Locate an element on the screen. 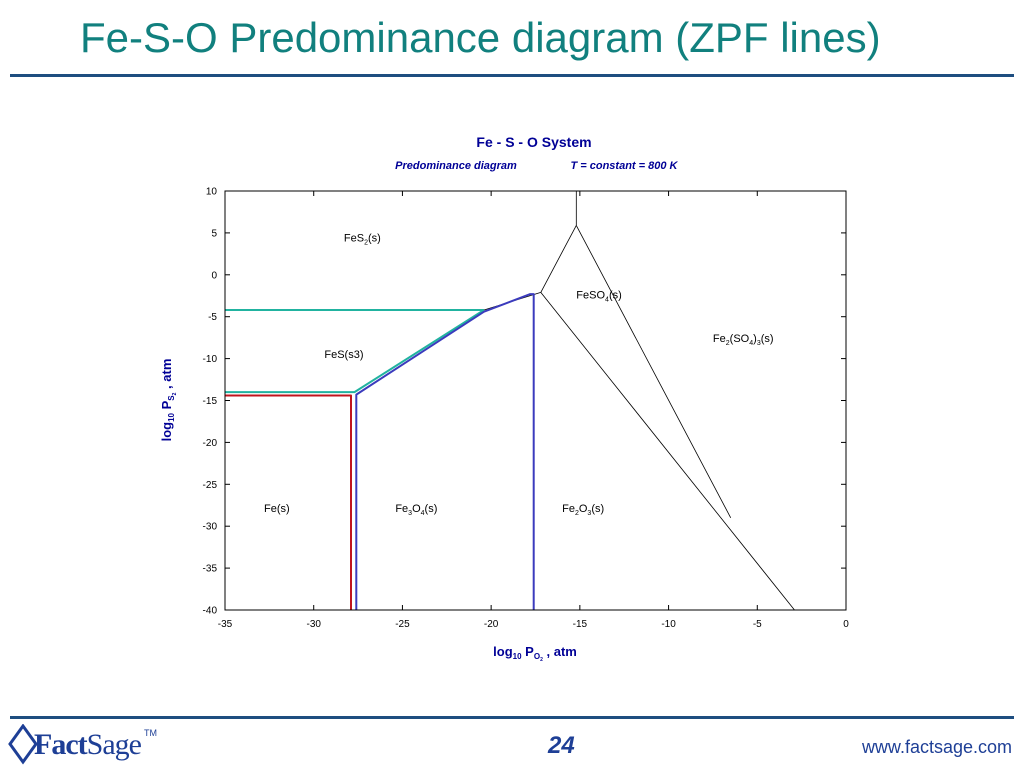  x-tick-label: -35 is located at coordinates (225, 624).